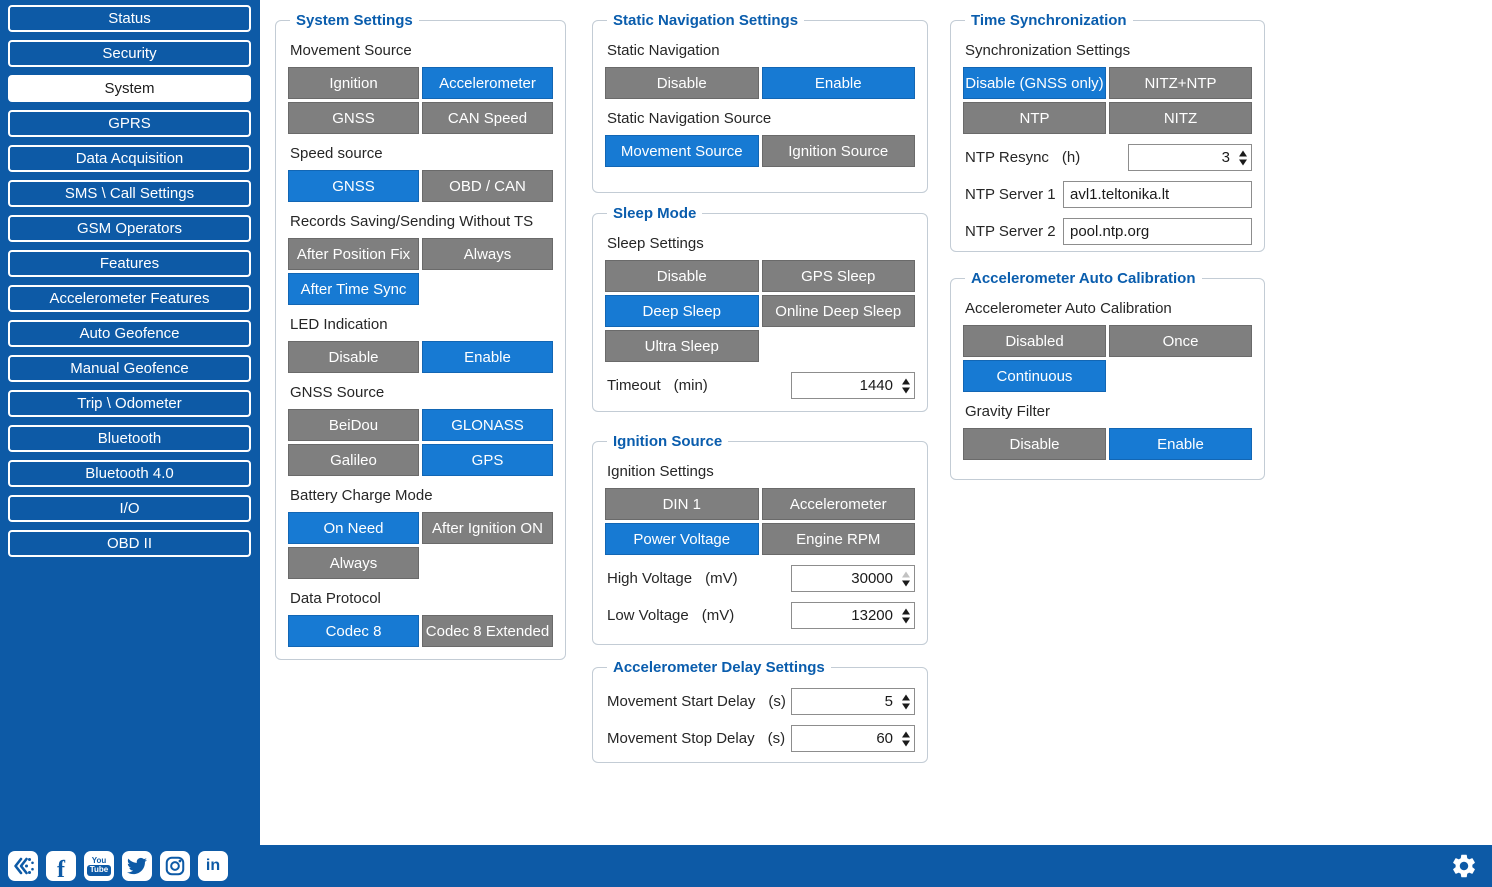  I want to click on group-speed-source: GNSS OBD / CAN, so click(420, 186).